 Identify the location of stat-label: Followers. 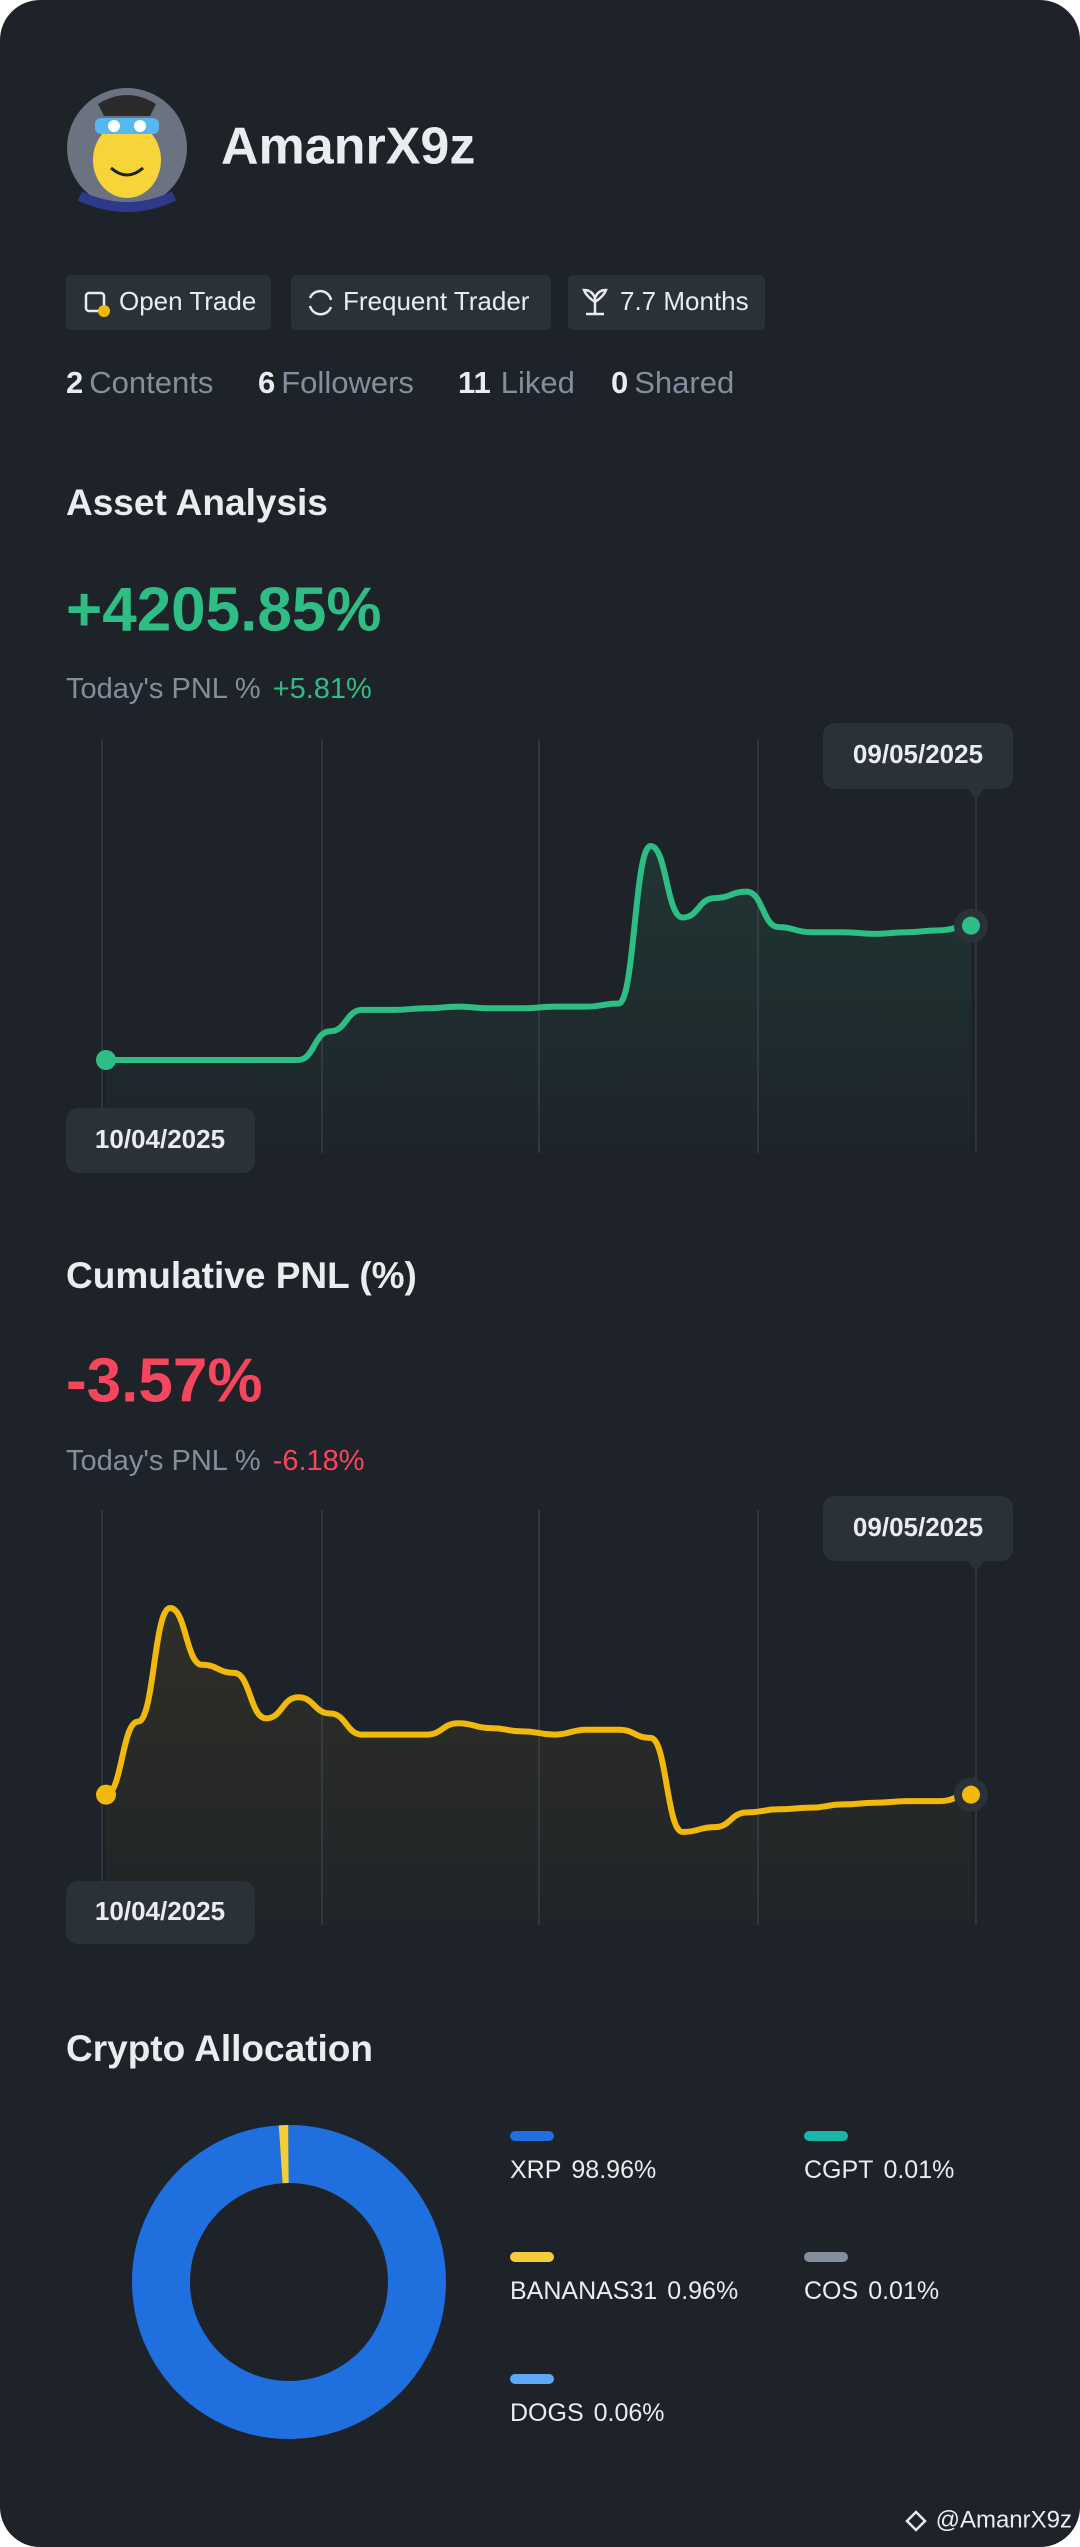
(347, 382).